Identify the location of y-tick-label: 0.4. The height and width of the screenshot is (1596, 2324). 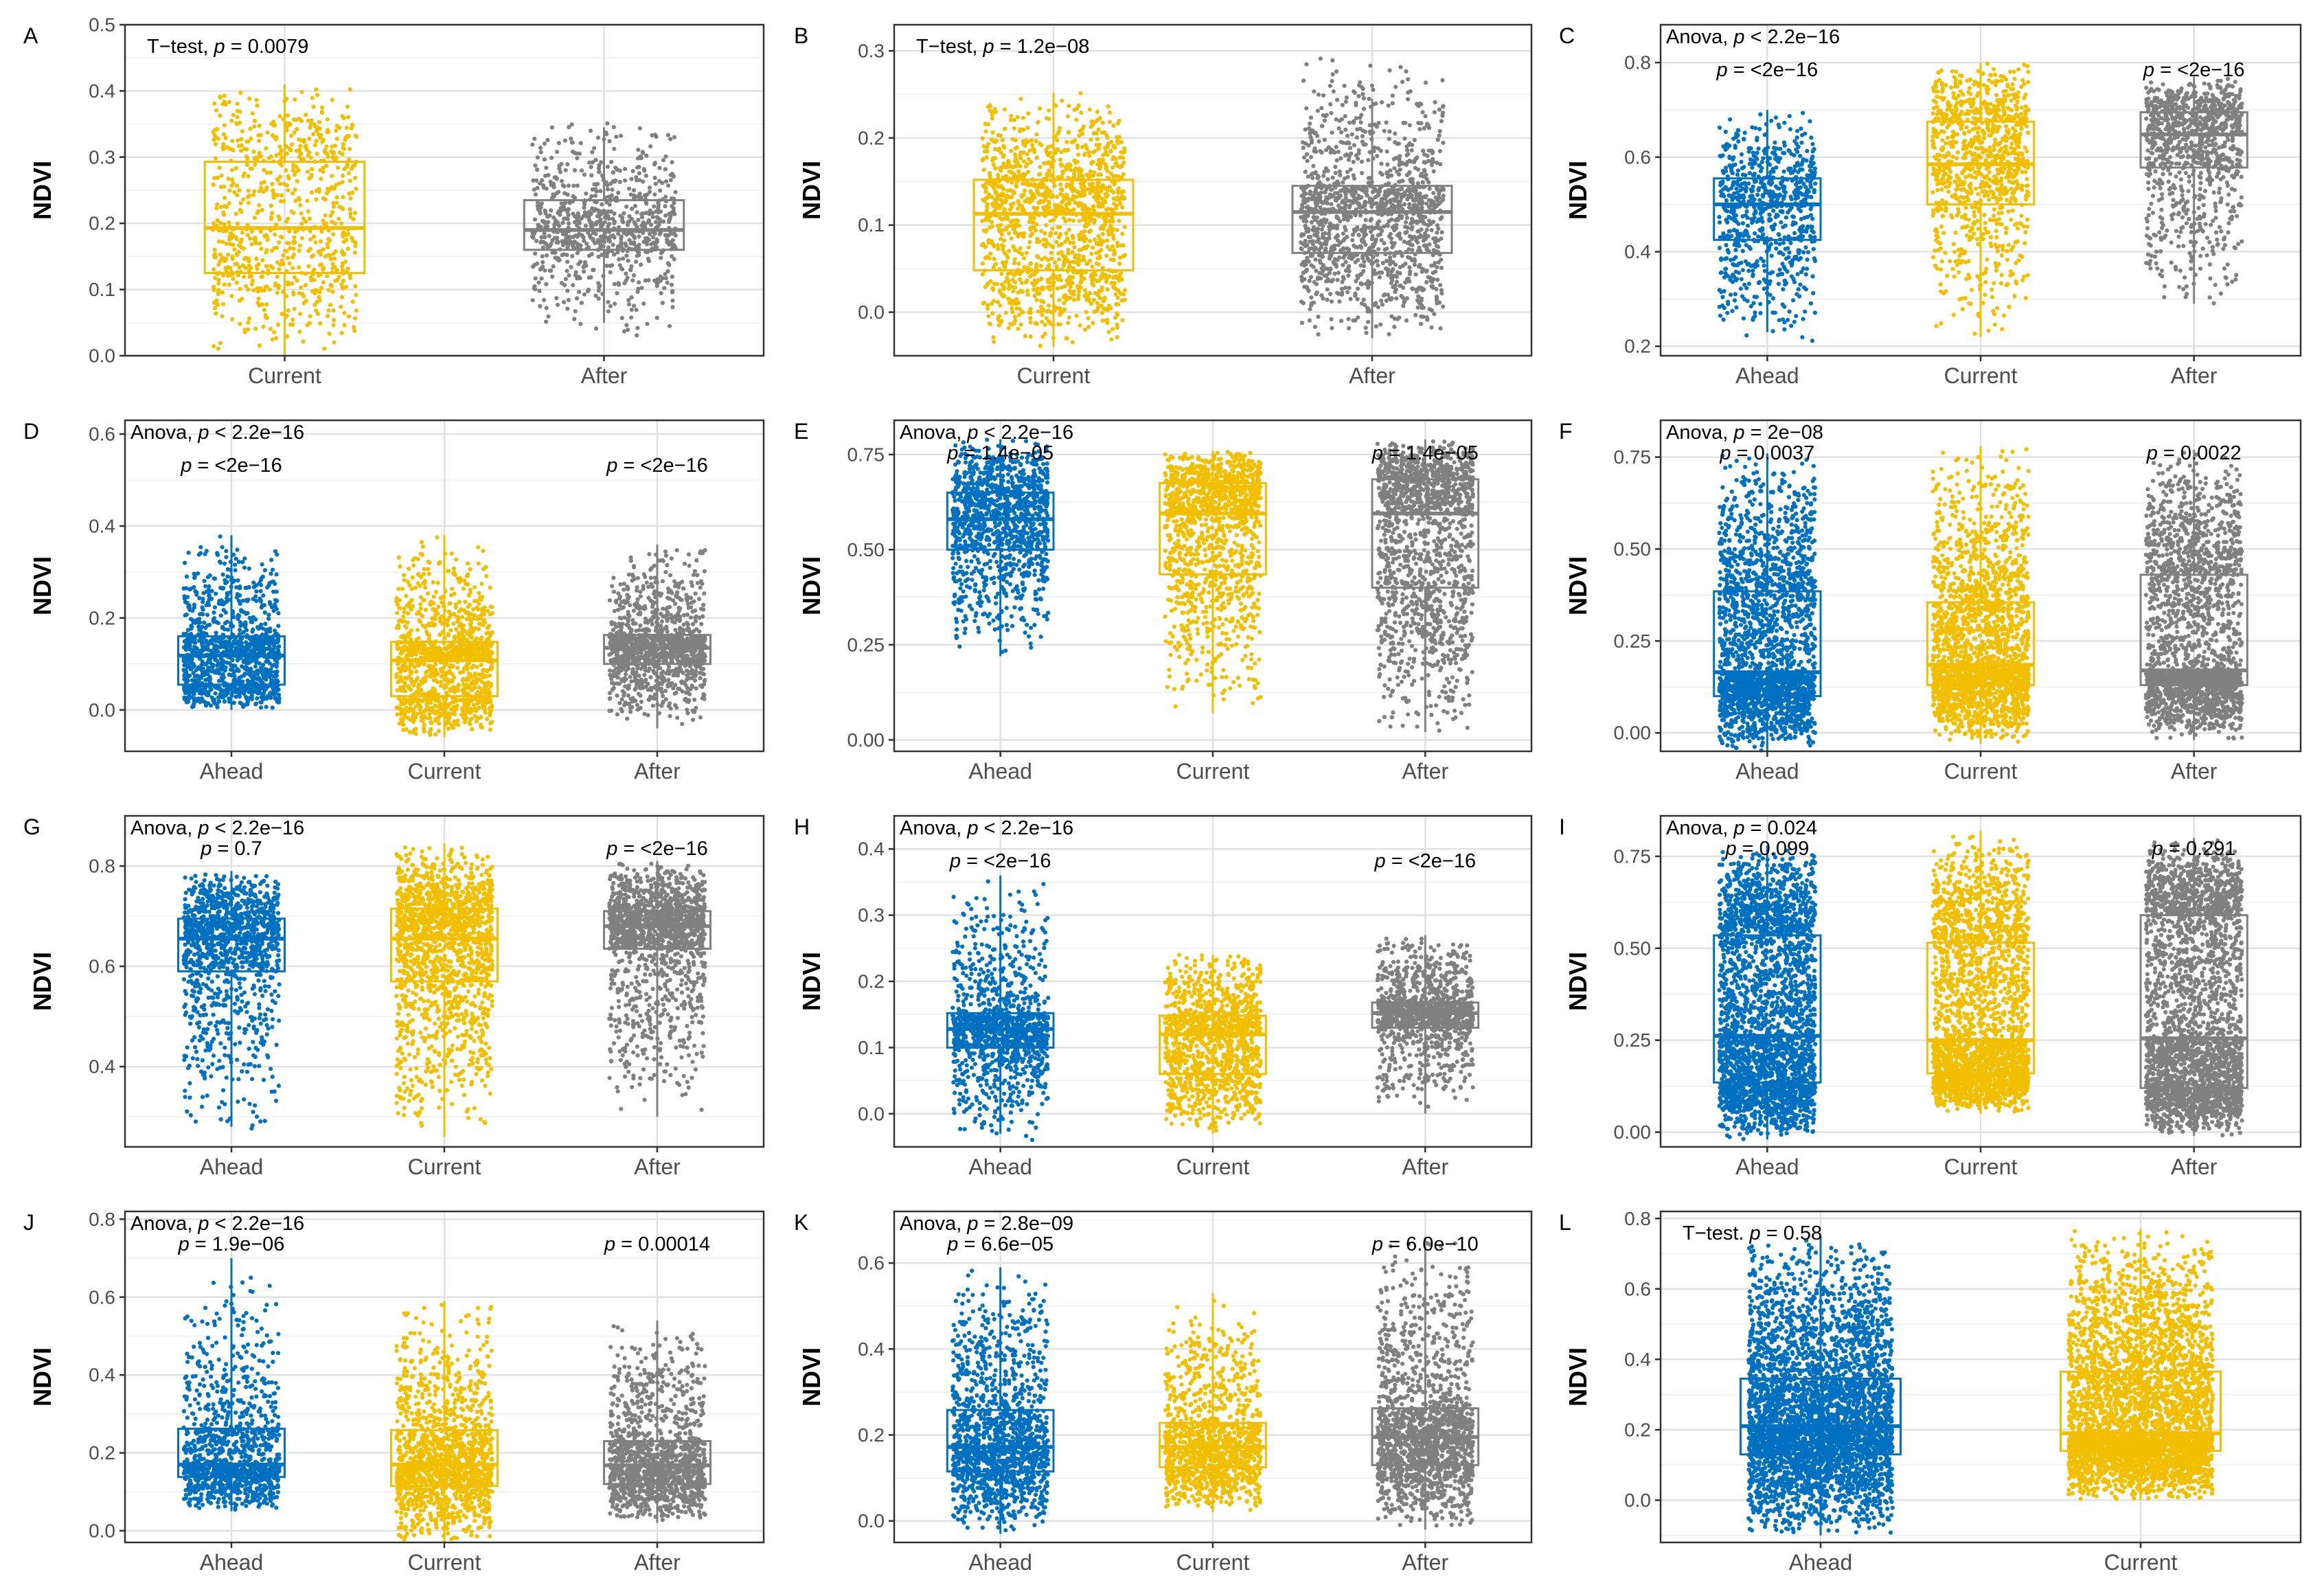
(102, 91).